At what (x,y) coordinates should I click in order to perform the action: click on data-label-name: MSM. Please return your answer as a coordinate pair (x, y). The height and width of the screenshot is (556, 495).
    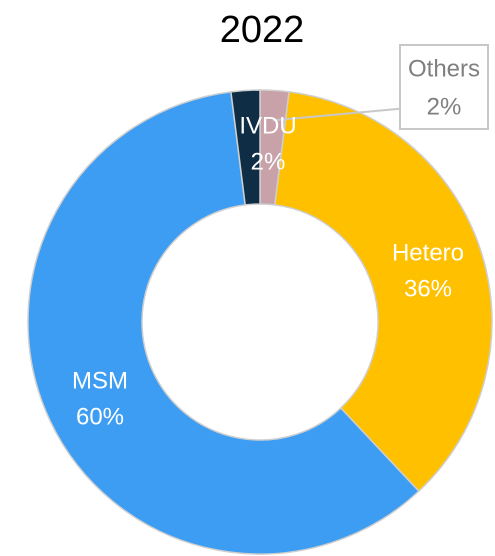
    Looking at the image, I should click on (100, 380).